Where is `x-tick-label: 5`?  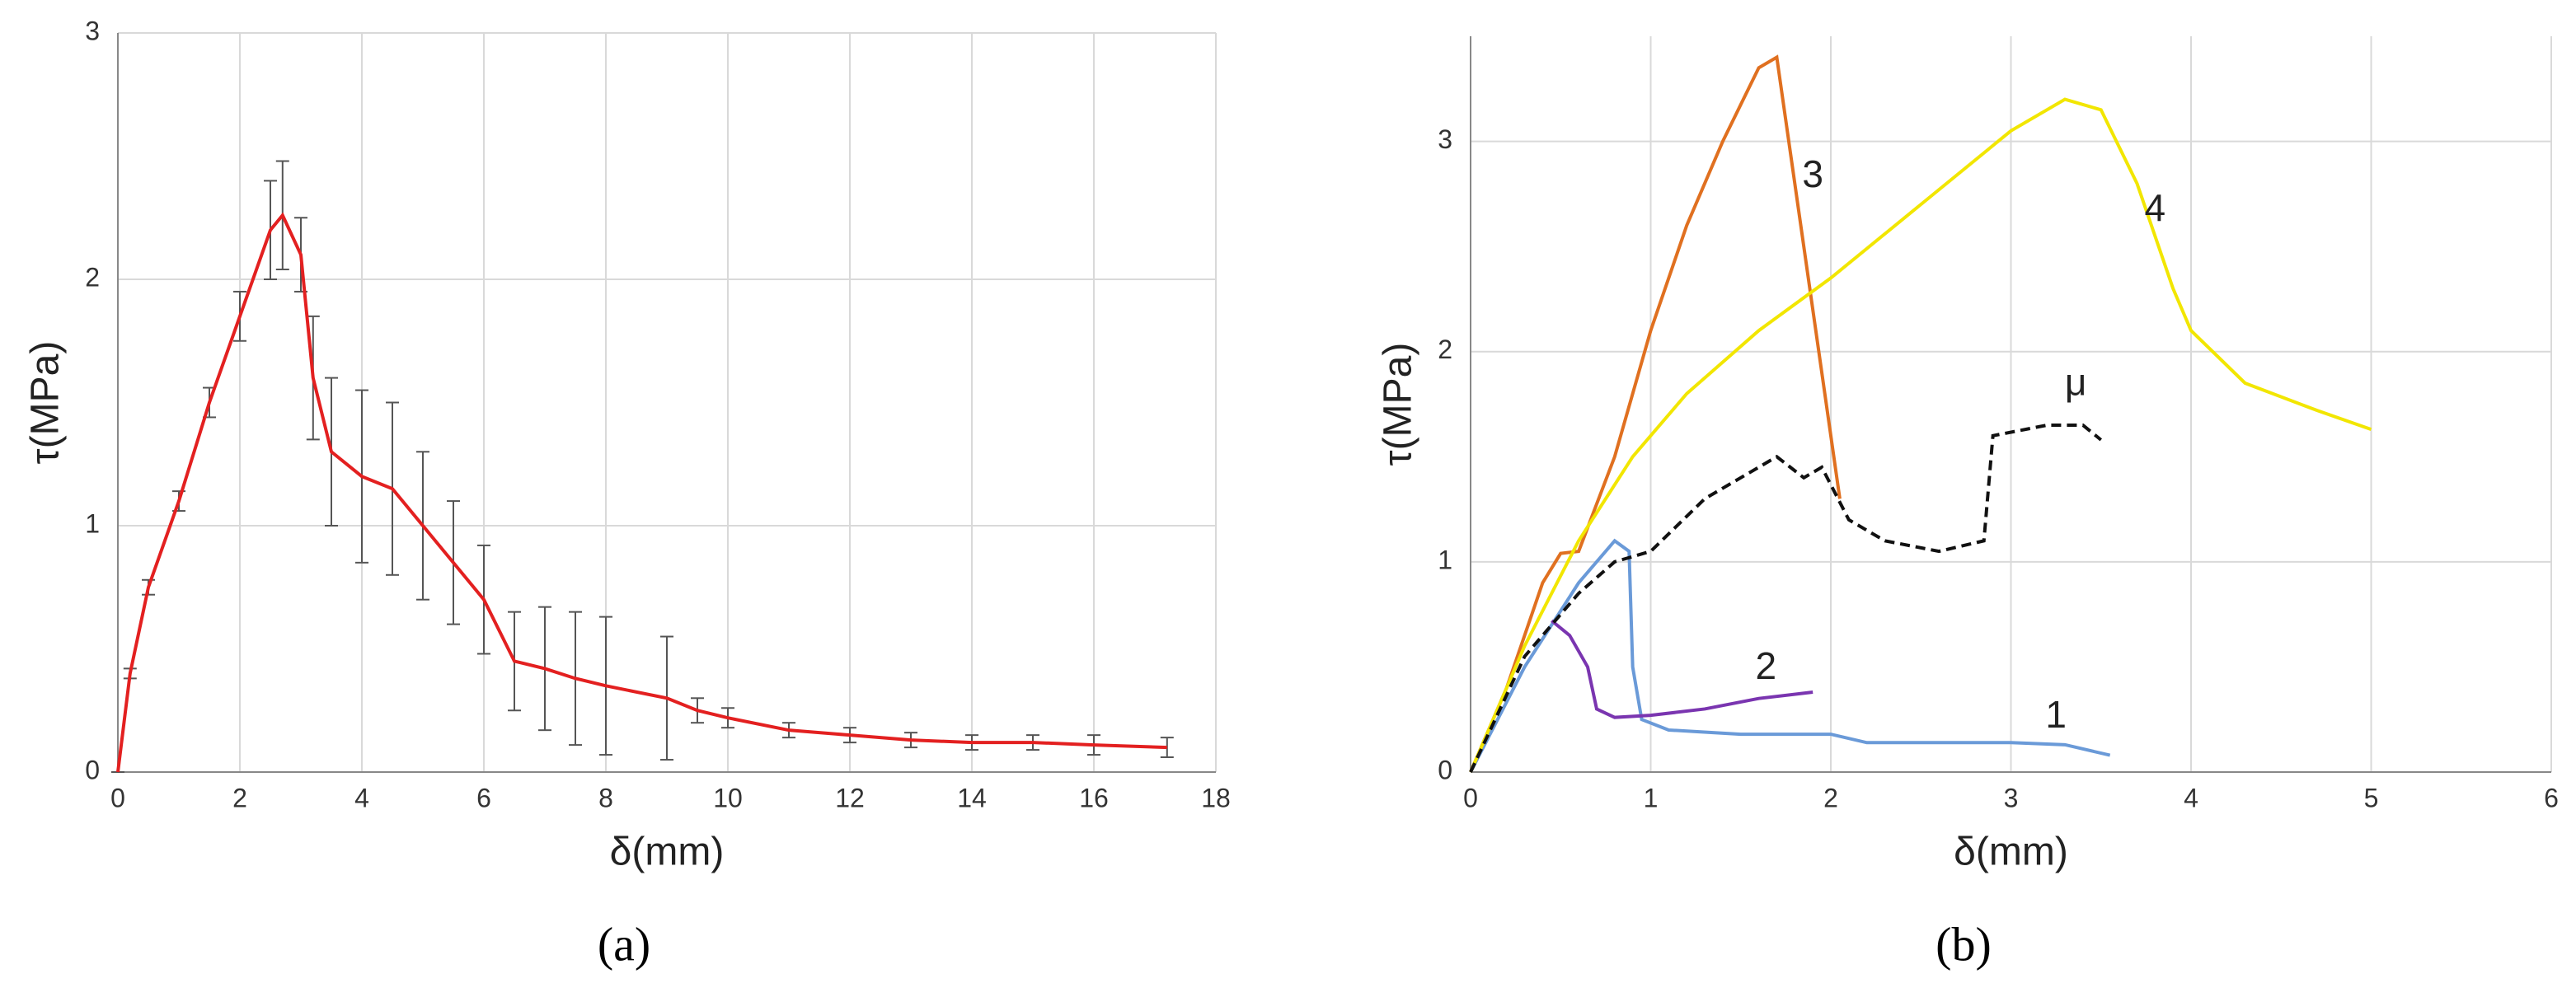
x-tick-label: 5 is located at coordinates (2372, 797).